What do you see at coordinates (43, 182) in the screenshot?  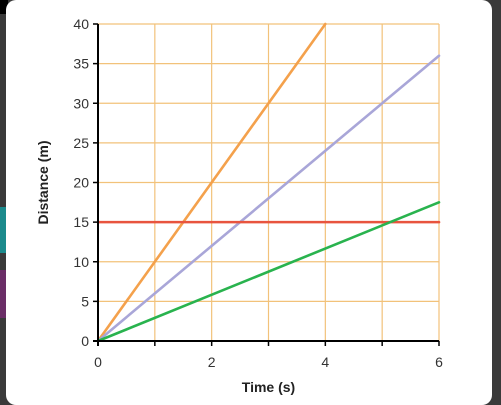 I see `y-axis-title: Distance (m)` at bounding box center [43, 182].